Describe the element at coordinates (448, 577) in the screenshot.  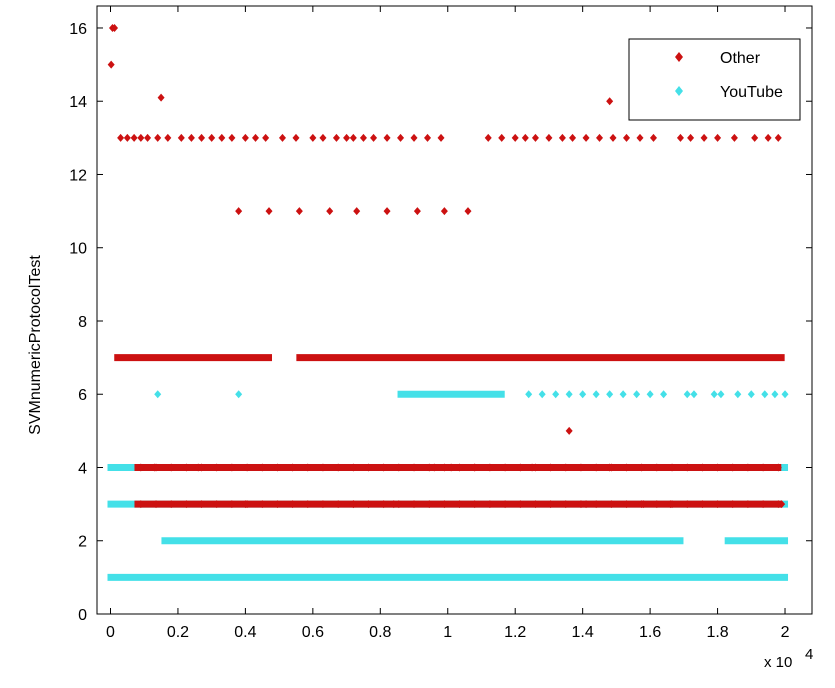
I see `youtube-point-band` at that location.